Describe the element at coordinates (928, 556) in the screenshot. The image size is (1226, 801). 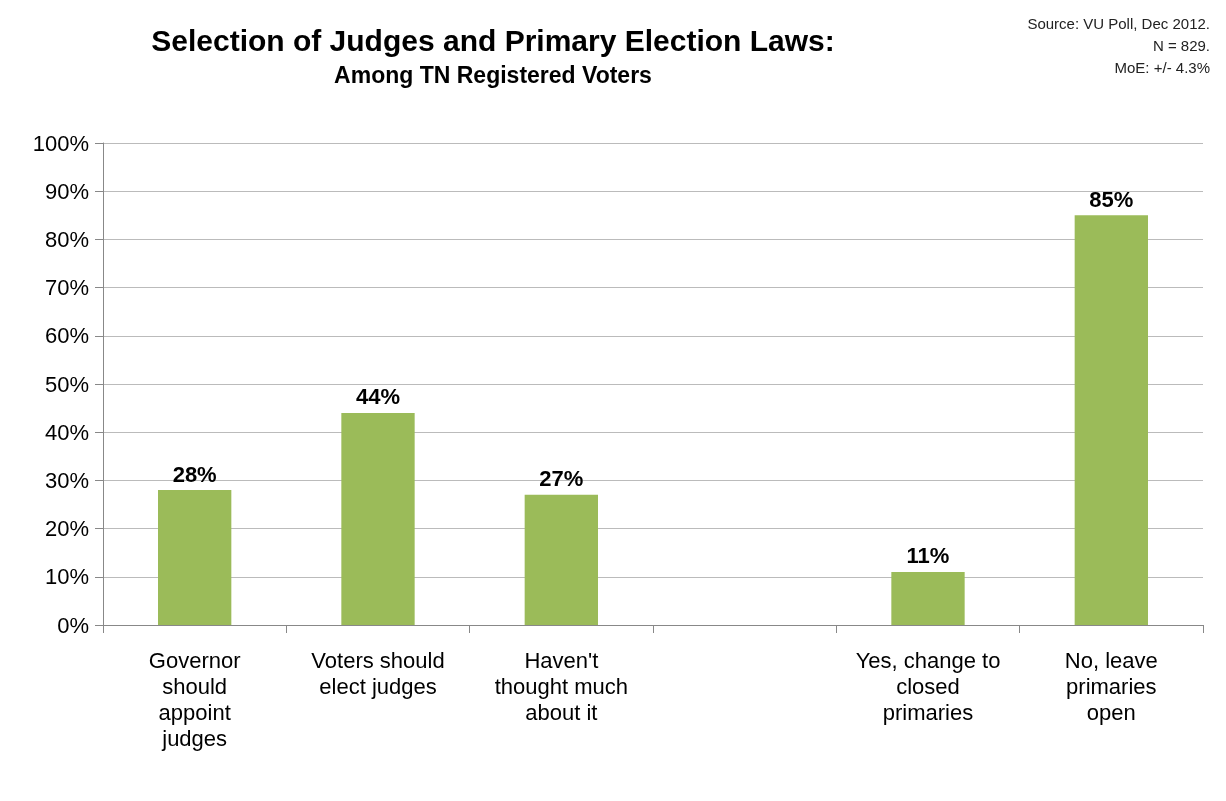
I see `data-label: 11%` at that location.